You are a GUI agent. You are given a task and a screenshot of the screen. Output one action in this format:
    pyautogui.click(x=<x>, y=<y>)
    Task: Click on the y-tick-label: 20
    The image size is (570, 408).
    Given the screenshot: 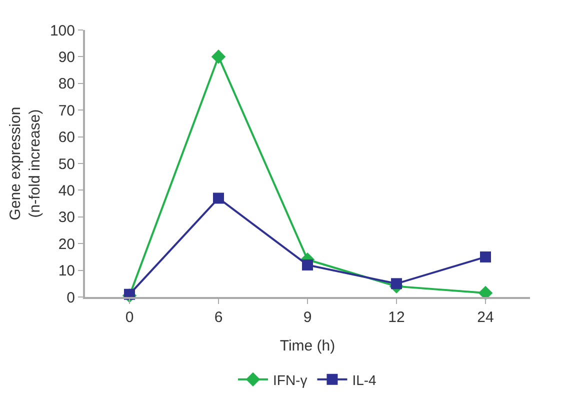 What is the action you would take?
    pyautogui.click(x=66, y=244)
    